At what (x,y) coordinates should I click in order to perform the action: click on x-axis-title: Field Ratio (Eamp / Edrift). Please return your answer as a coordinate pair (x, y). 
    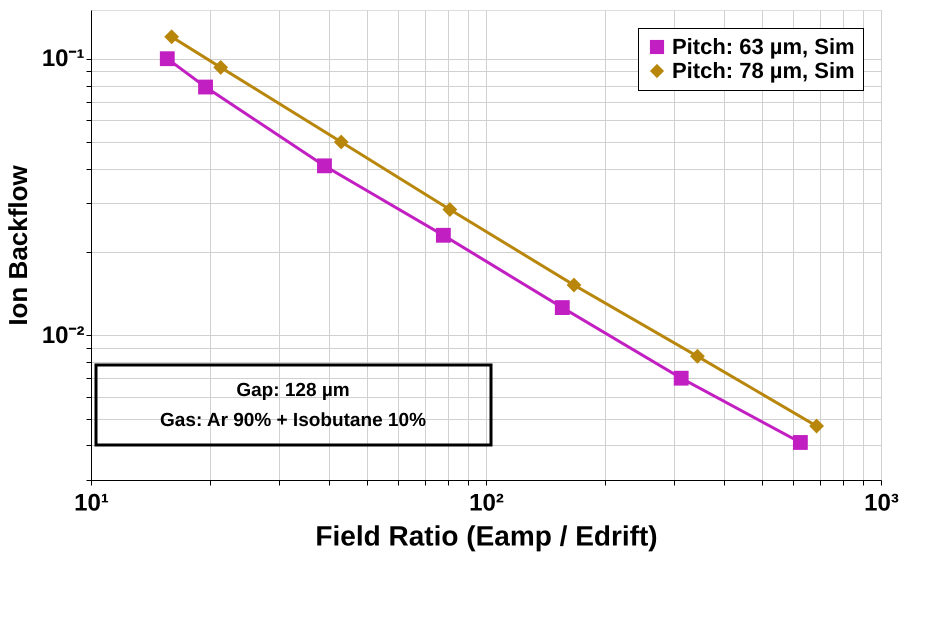
    Looking at the image, I should click on (486, 536).